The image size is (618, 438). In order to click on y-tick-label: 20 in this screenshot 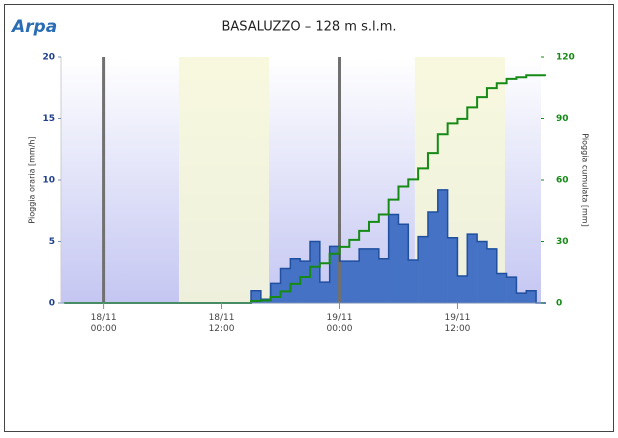, I will do `click(48, 58)`.